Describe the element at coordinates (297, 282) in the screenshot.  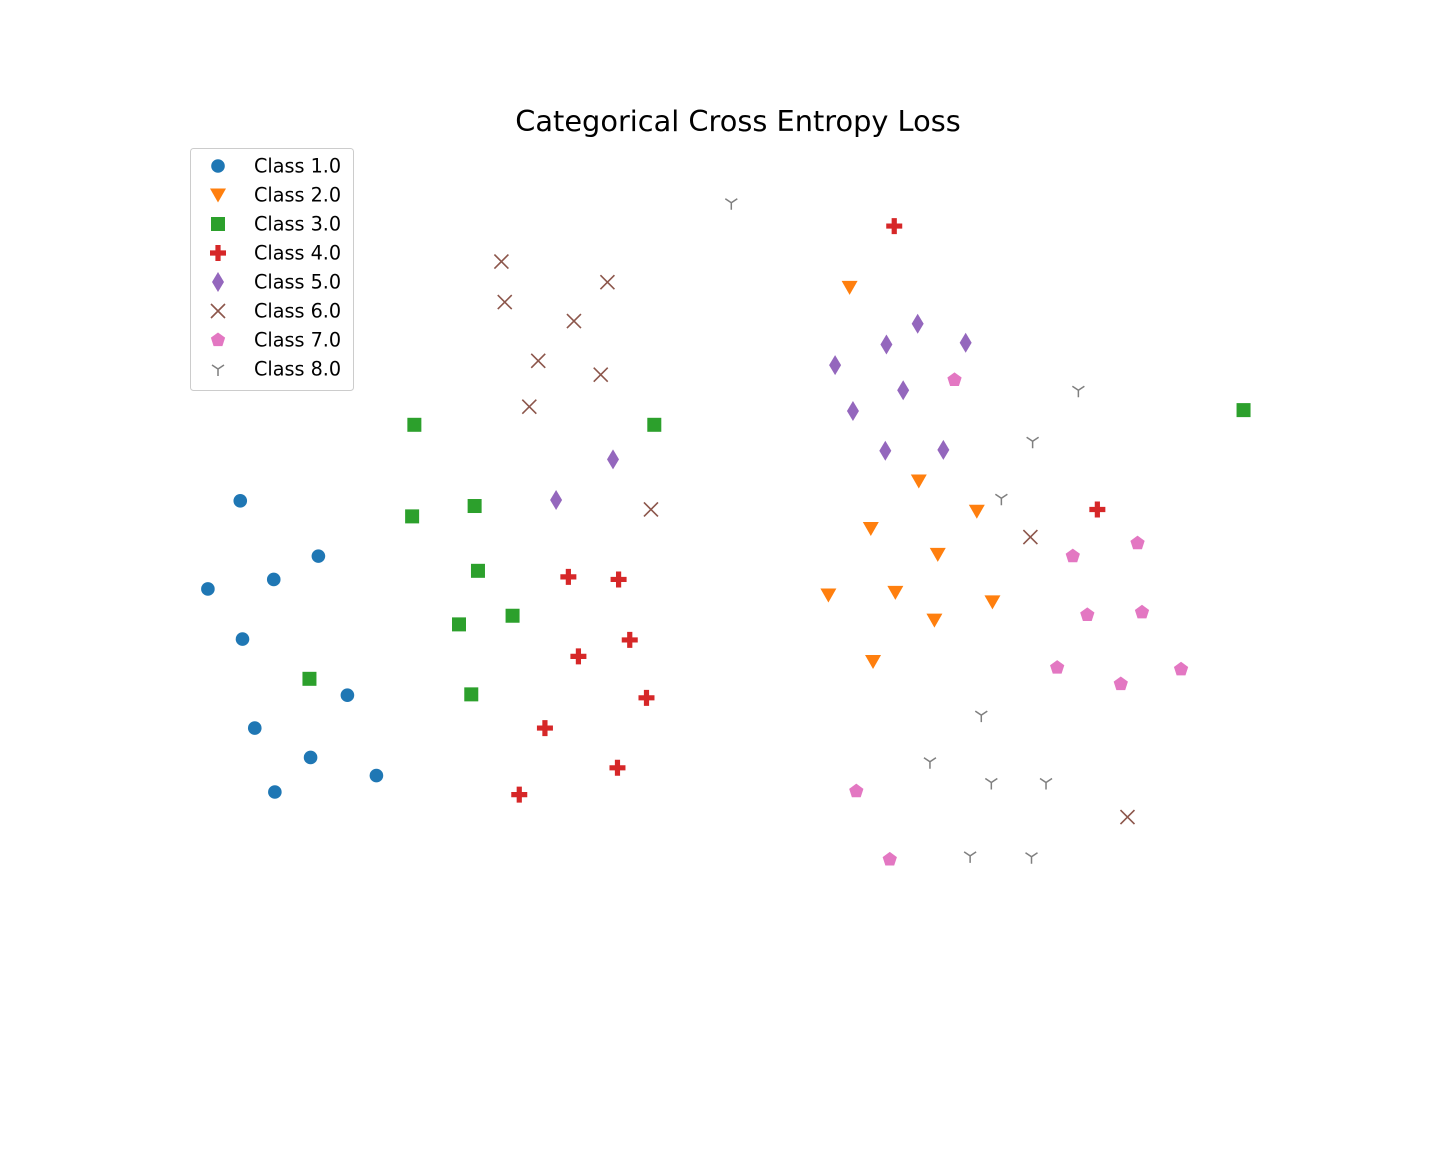
I see `legend-label-class-5: Class 5.0` at that location.